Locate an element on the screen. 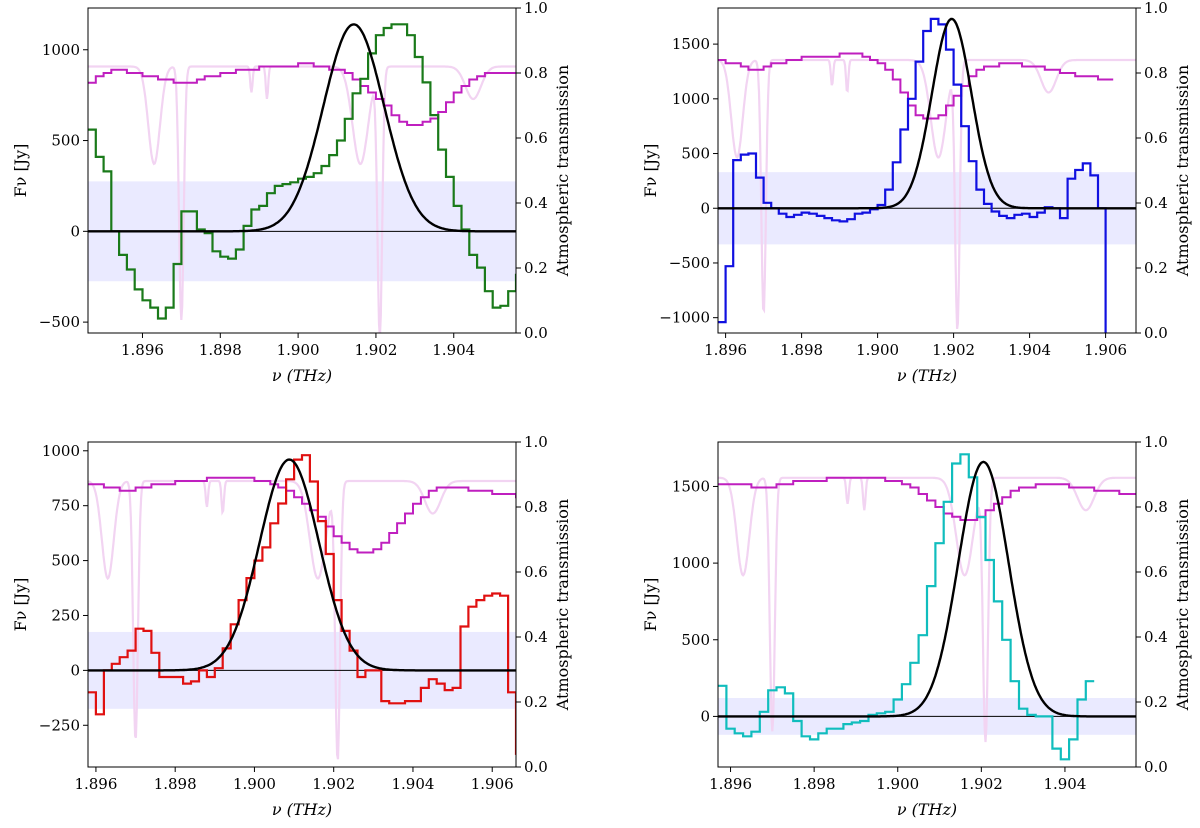 The width and height of the screenshot is (1200, 828). y-tick-label-left: 750 is located at coordinates (65, 506).